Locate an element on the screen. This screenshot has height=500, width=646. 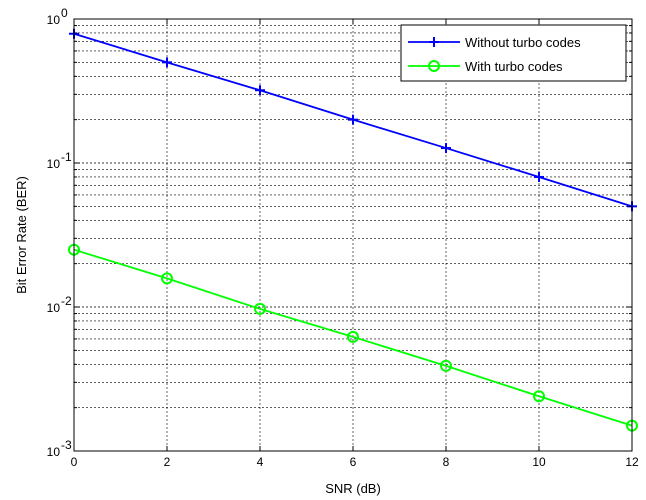
x-tick-label: 10 is located at coordinates (539, 462).